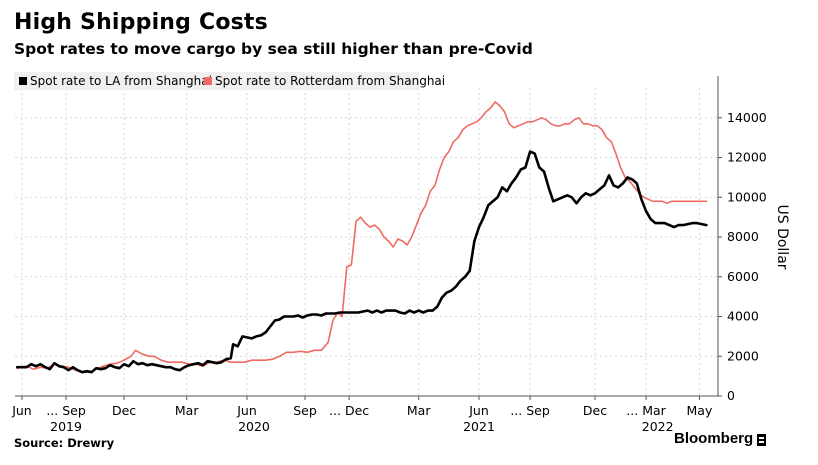  I want to click on x-tick-label: ... Mar, so click(646, 410).